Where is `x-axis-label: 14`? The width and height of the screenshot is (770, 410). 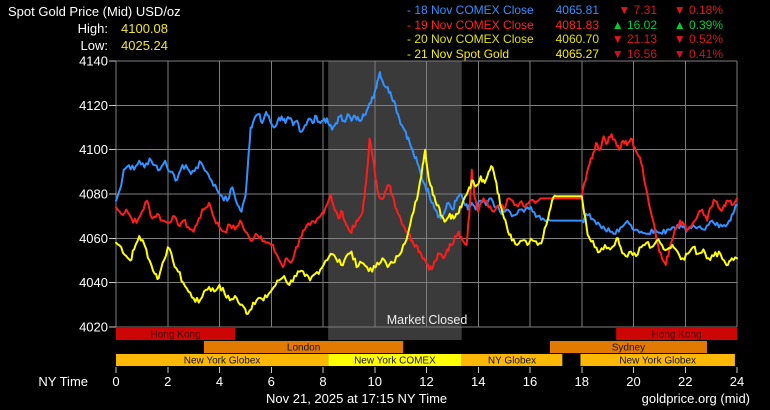
x-axis-label: 14 is located at coordinates (478, 381).